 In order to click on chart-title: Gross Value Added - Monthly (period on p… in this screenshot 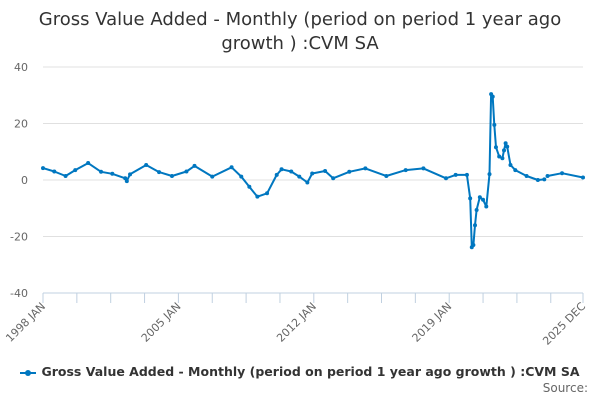, I will do `click(300, 32)`.